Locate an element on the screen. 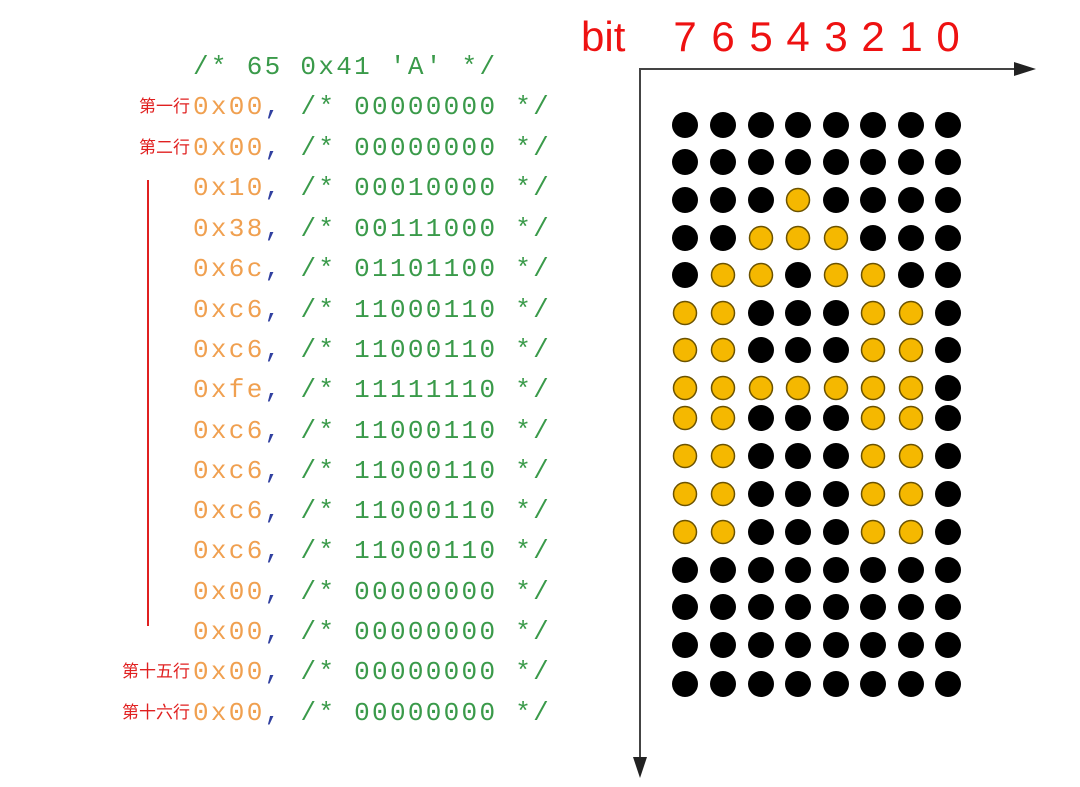 This screenshot has width=1080, height=787. hex-value: 0x38 is located at coordinates (229, 229).